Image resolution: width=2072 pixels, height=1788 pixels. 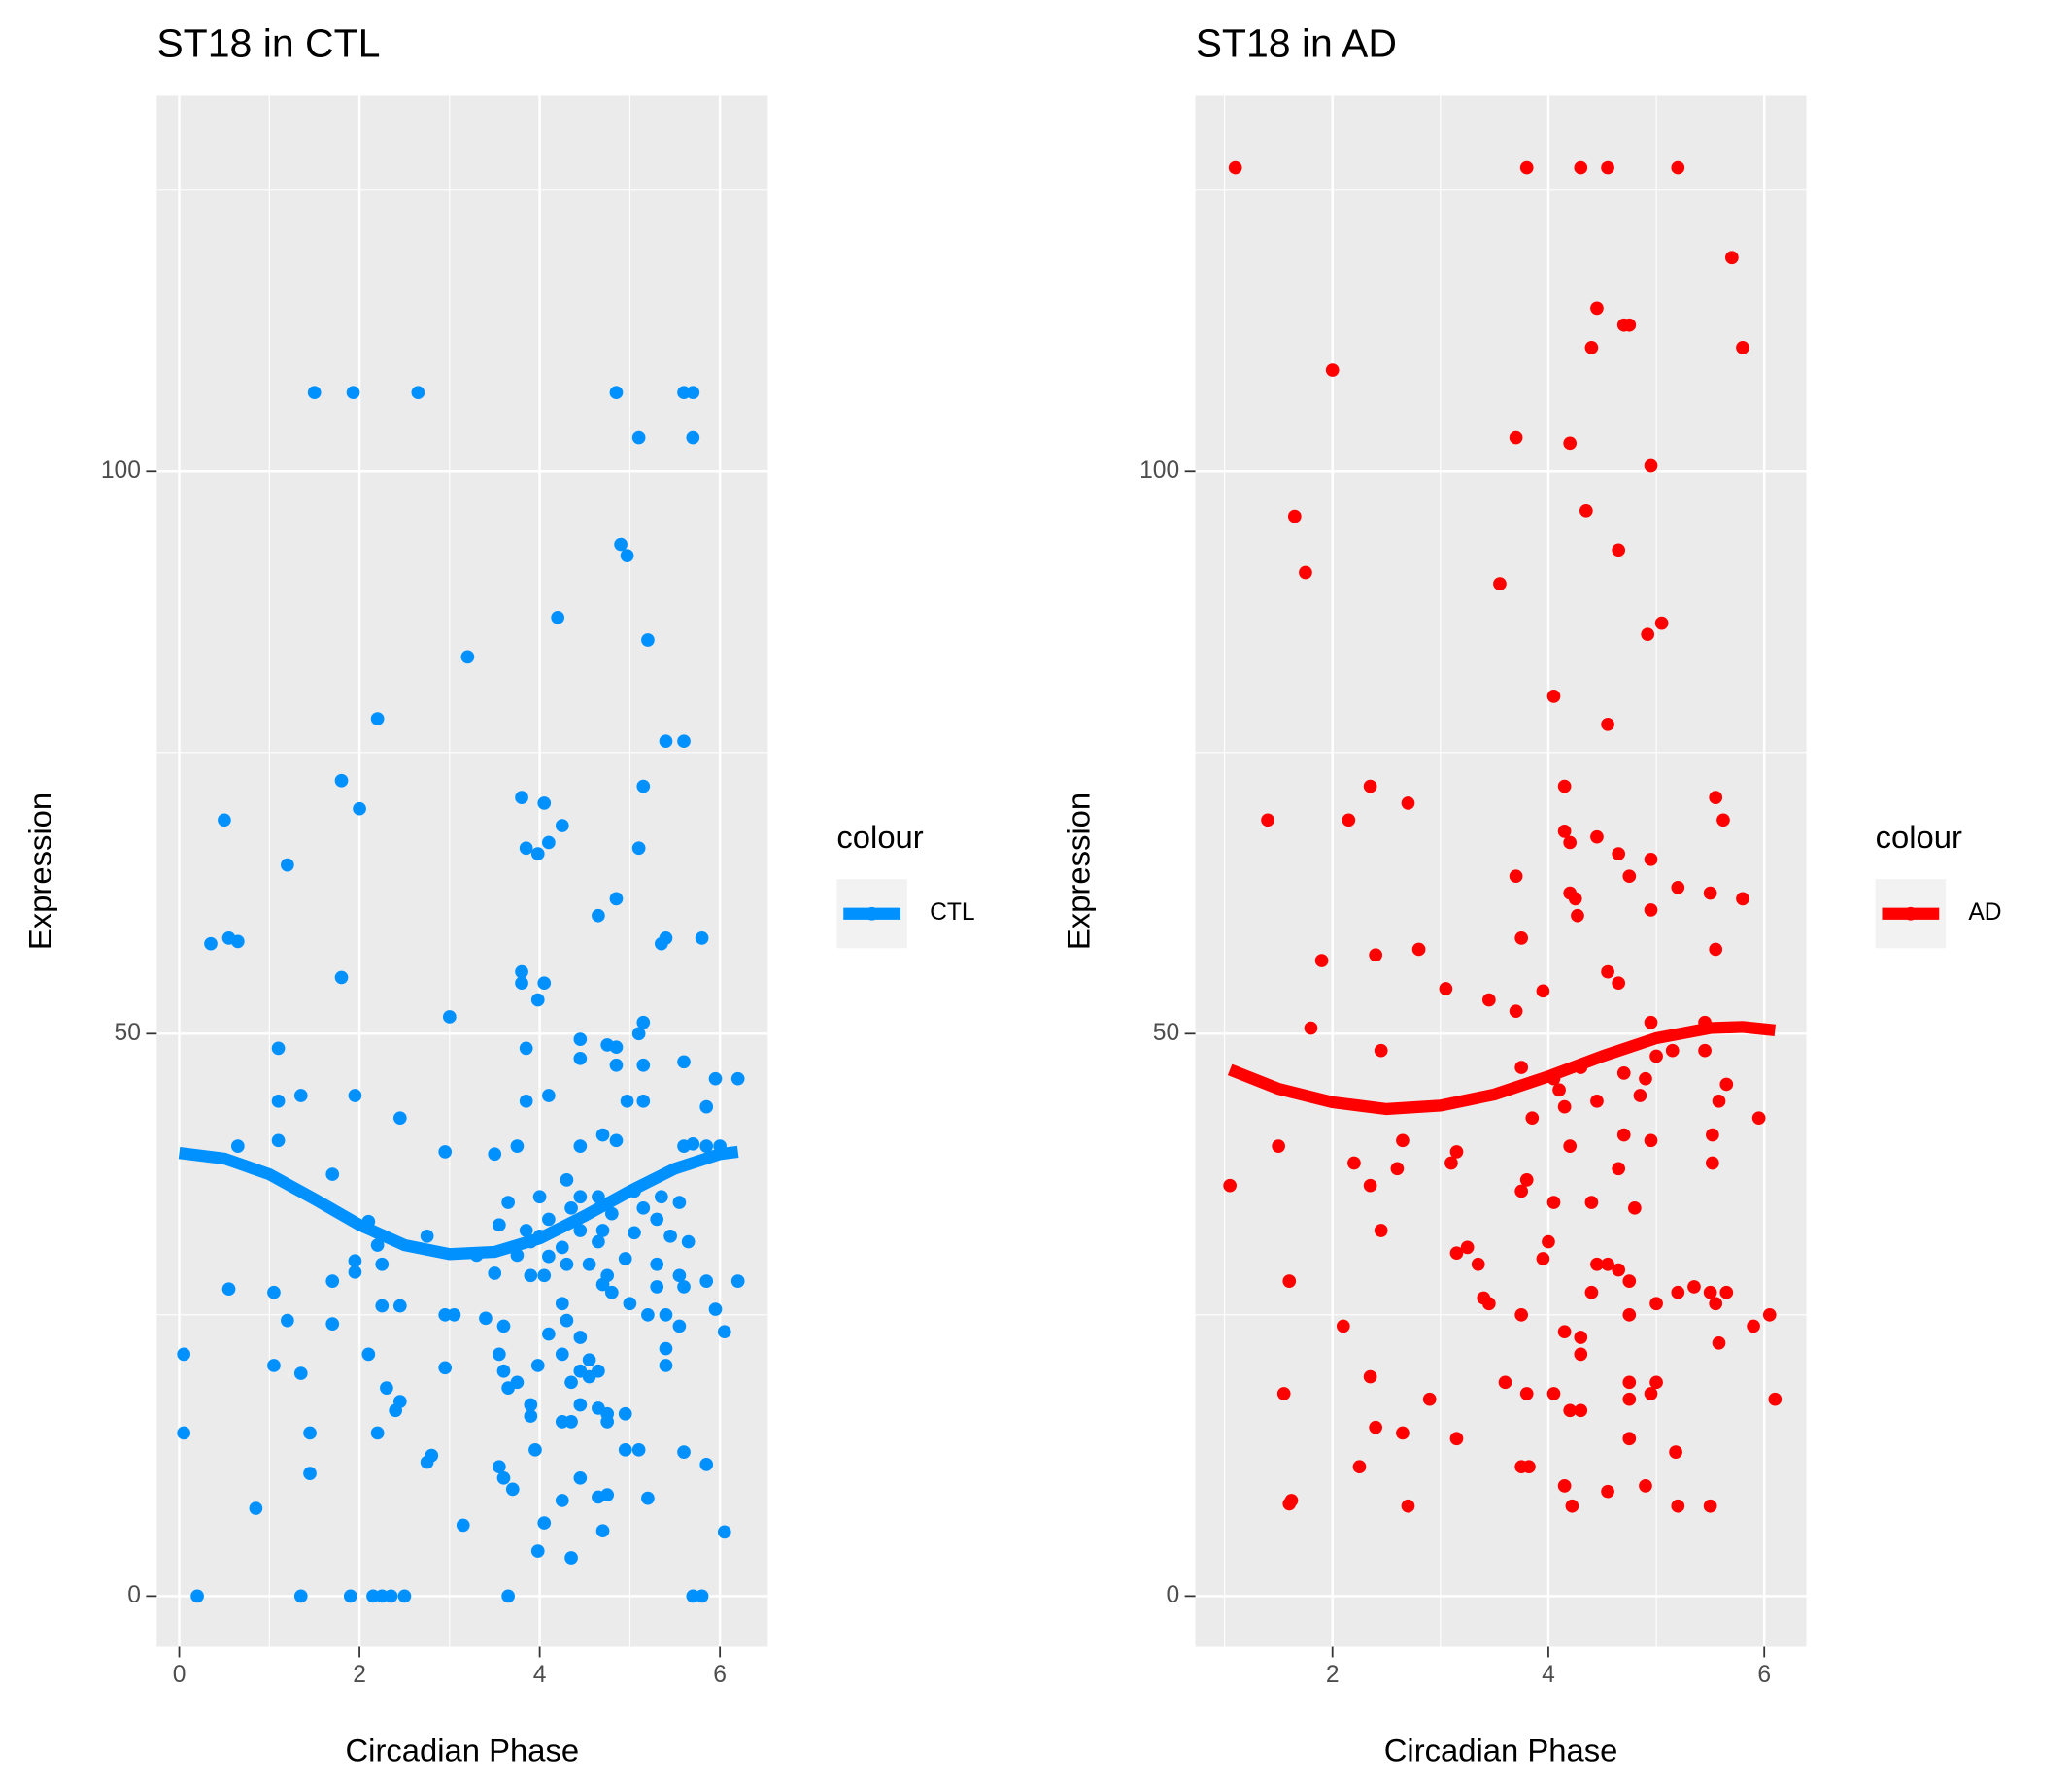 What do you see at coordinates (952, 912) in the screenshot?
I see `legend-label: CTL` at bounding box center [952, 912].